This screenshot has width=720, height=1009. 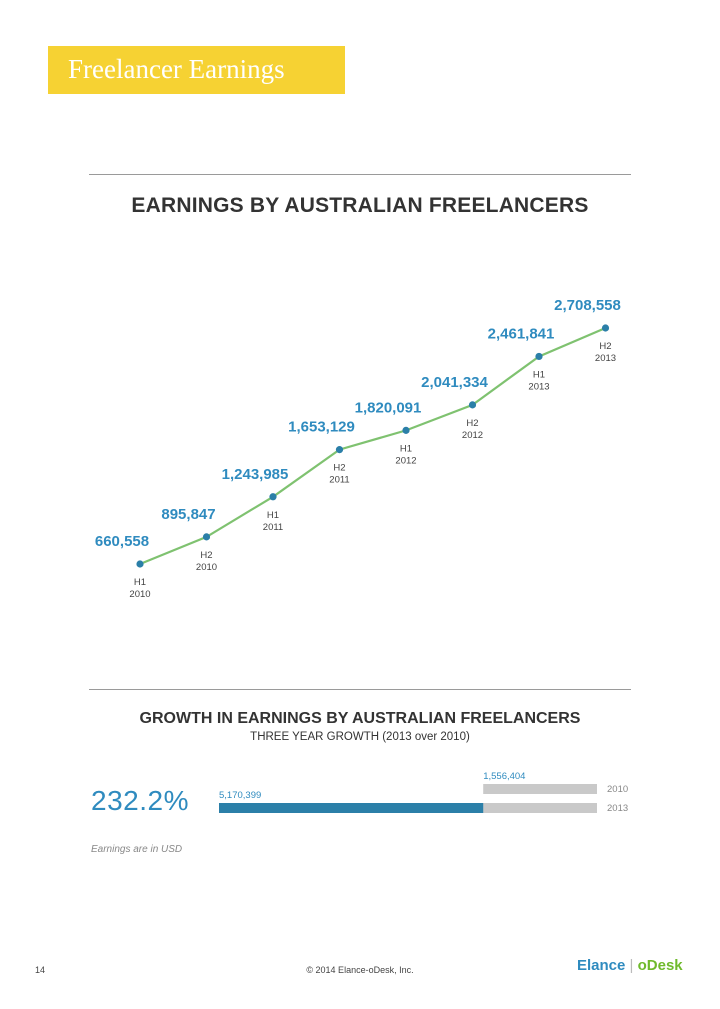 I want to click on bar-2010, so click(x=540, y=789).